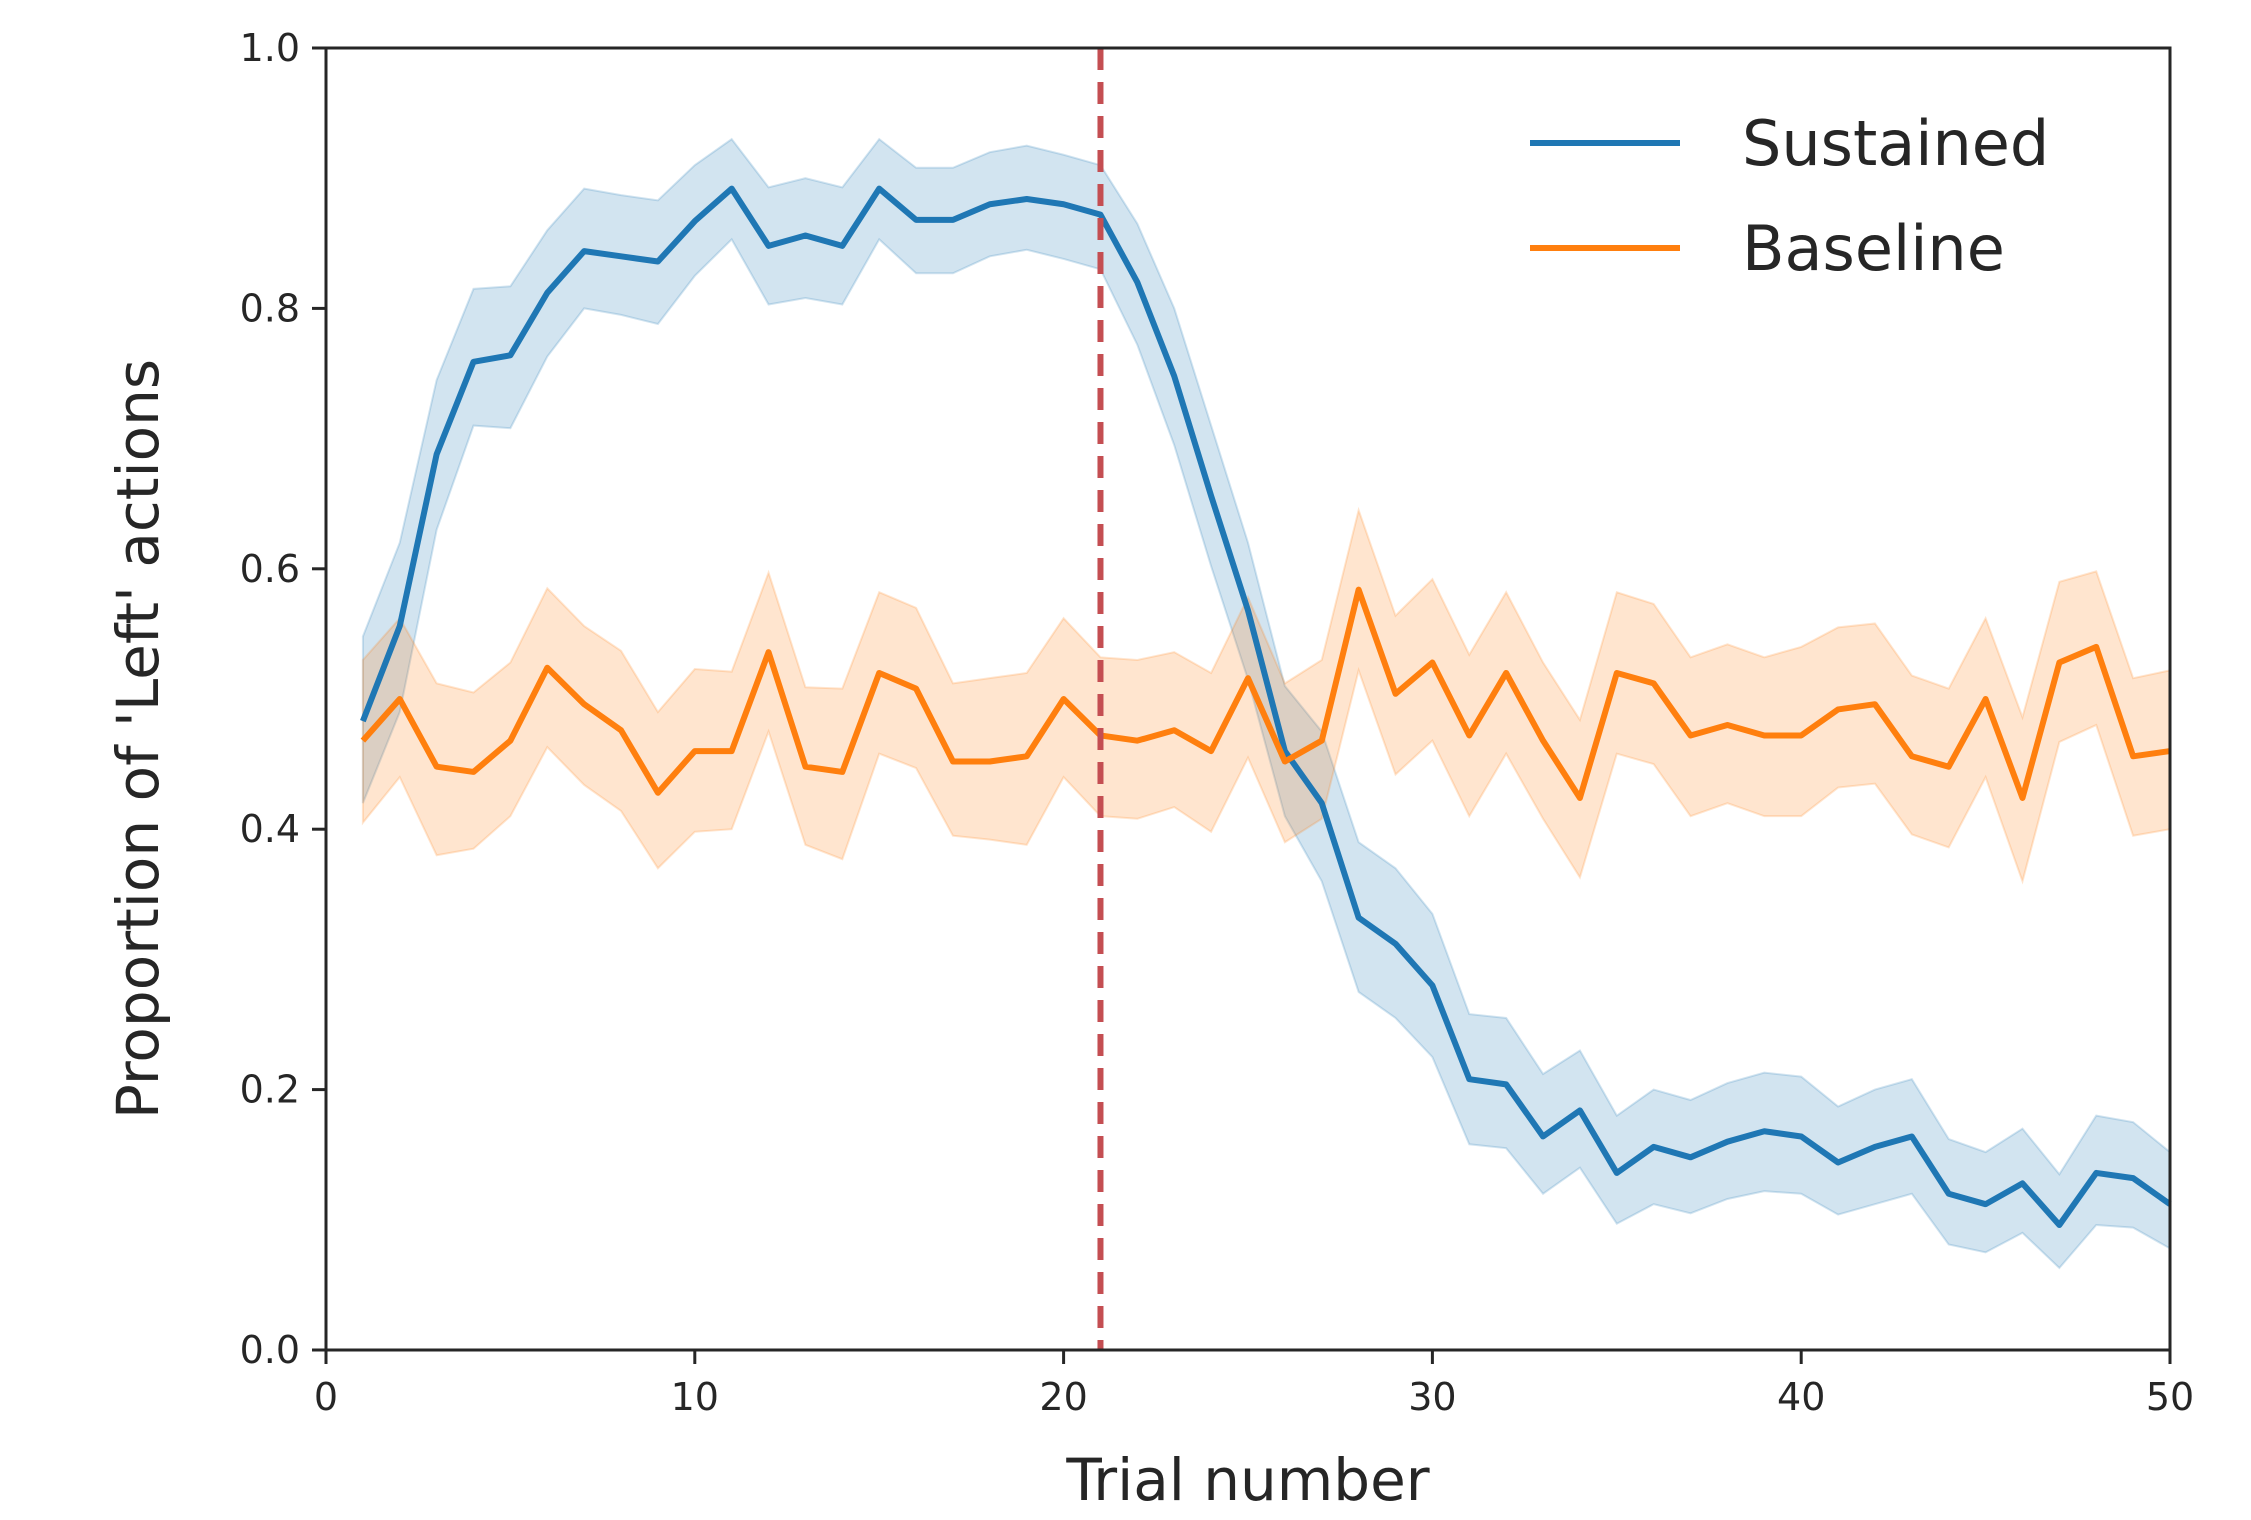 The image size is (2251, 1520). I want to click on x-tick-label: 30, so click(1432, 1397).